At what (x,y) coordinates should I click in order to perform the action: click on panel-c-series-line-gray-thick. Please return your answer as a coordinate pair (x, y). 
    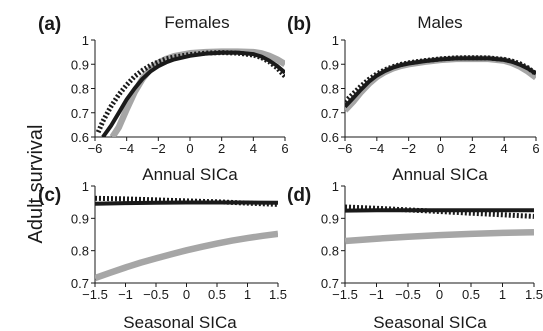
    Looking at the image, I should click on (186, 256).